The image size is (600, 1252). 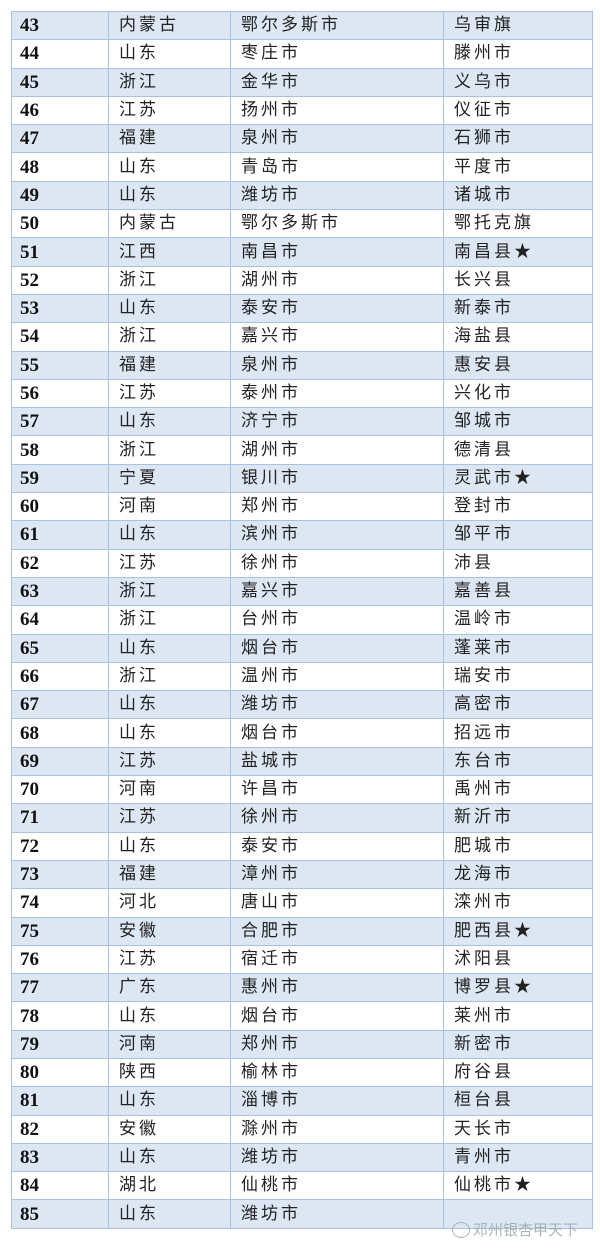 I want to click on rank-cell: 80, so click(x=60, y=1072).